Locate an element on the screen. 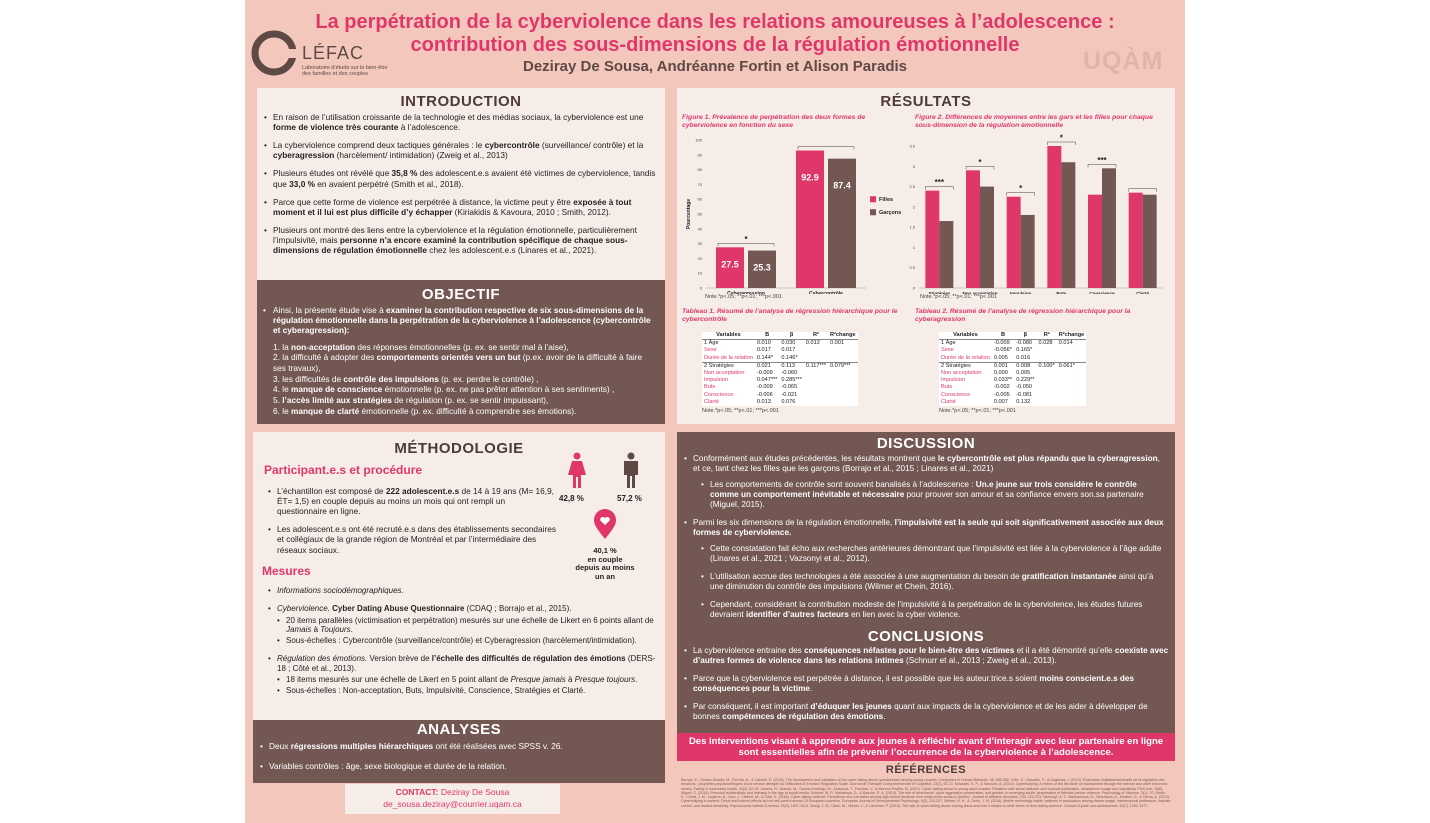 This screenshot has width=1430, height=823. table-cell: -0.065 is located at coordinates (789, 387).